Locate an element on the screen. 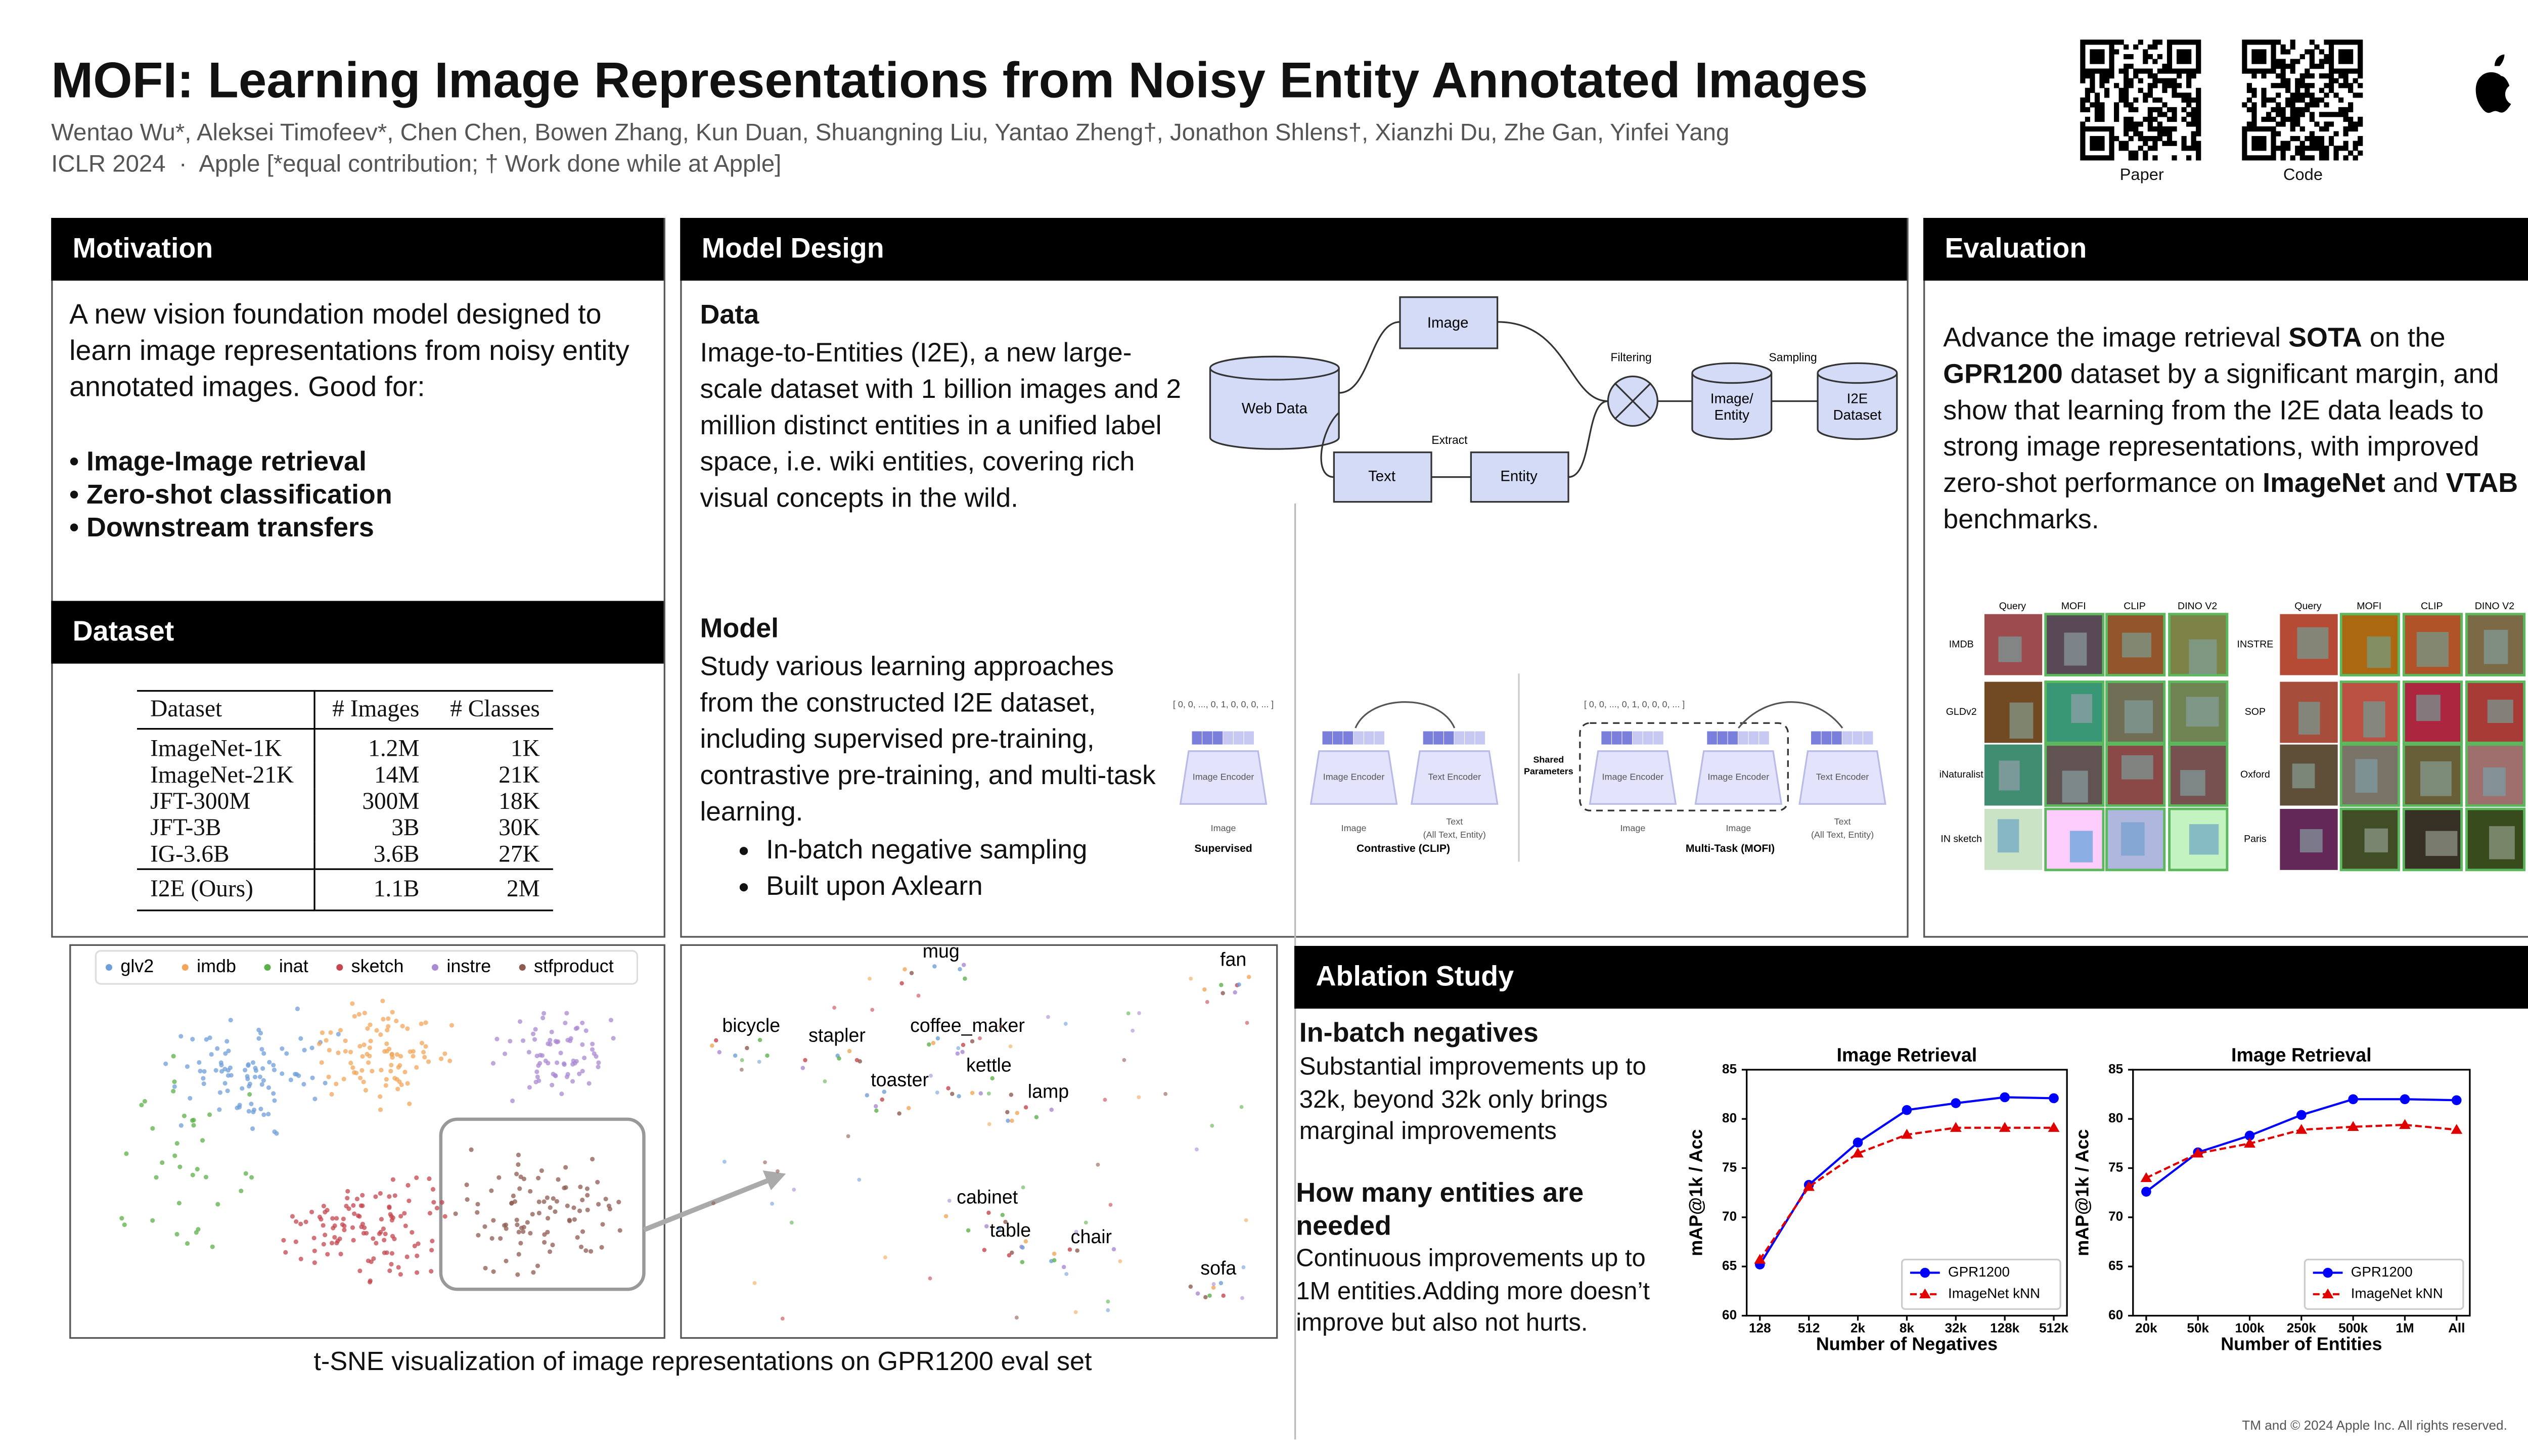  thumbnail is located at coordinates (2495, 712).